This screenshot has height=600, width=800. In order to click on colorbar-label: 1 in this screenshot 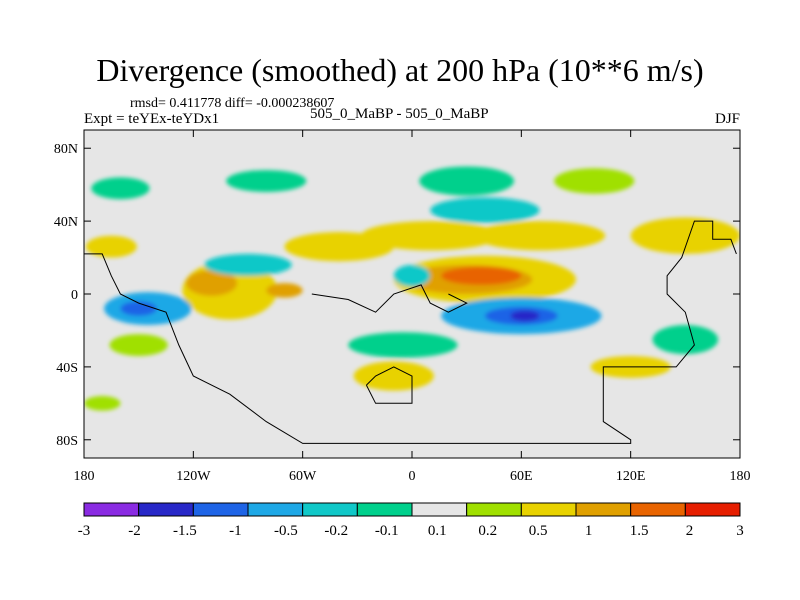, I will do `click(589, 531)`.